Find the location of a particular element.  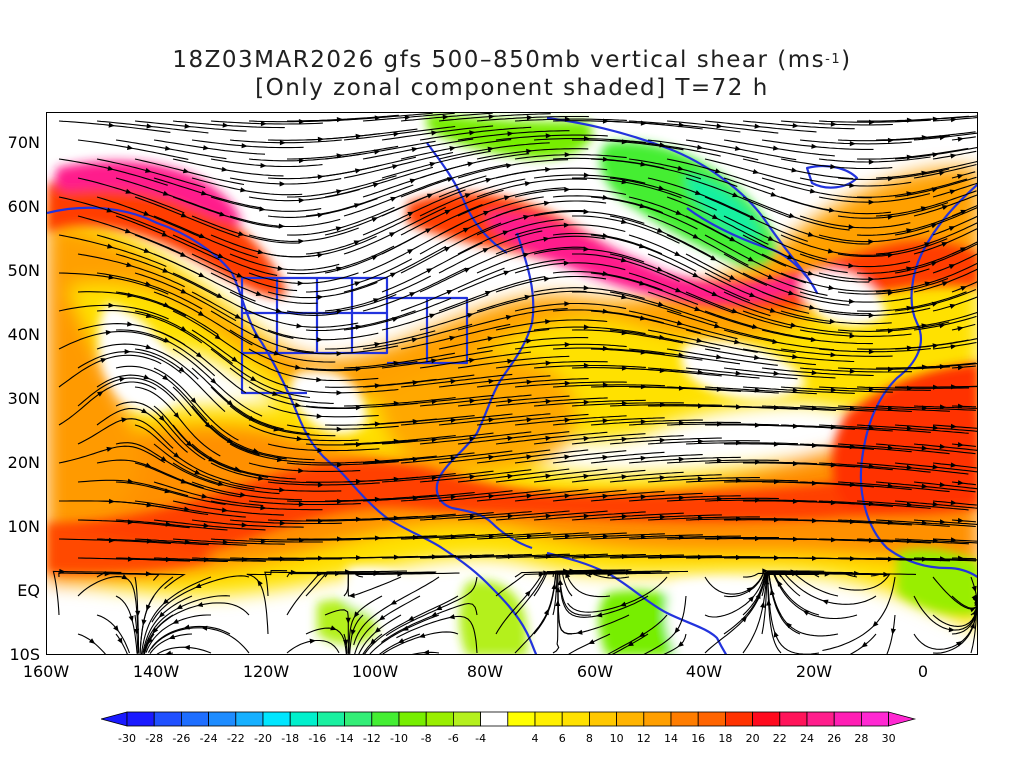

shade-magenta-pacific is located at coordinates (148, 192).